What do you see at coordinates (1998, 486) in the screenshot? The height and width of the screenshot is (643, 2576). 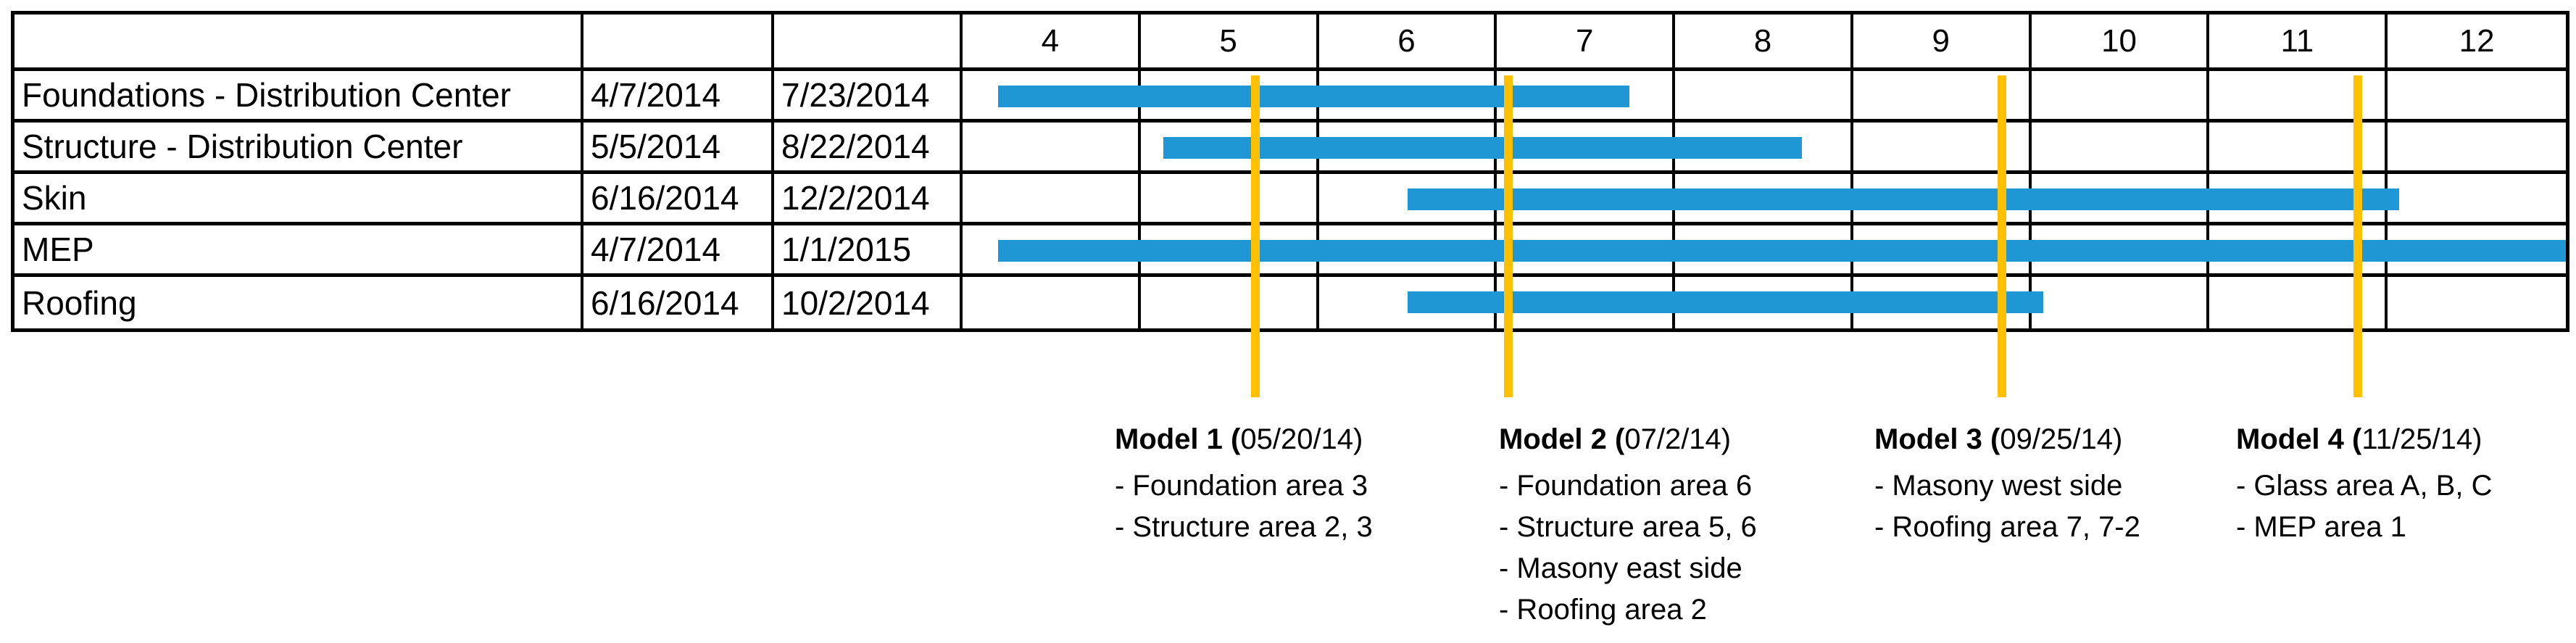 I see `milestone-item: - Masony west side` at bounding box center [1998, 486].